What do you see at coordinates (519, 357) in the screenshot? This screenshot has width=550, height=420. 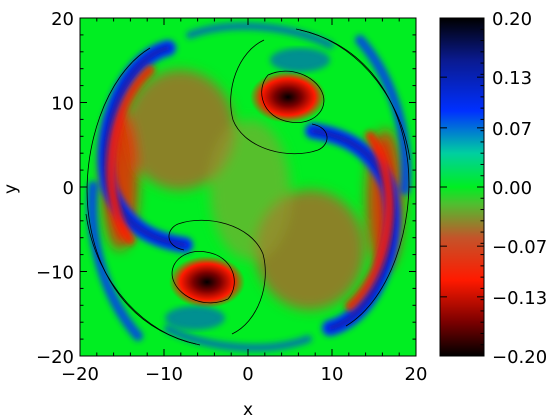 I see `colorbar-tick-label: −0.20` at bounding box center [519, 357].